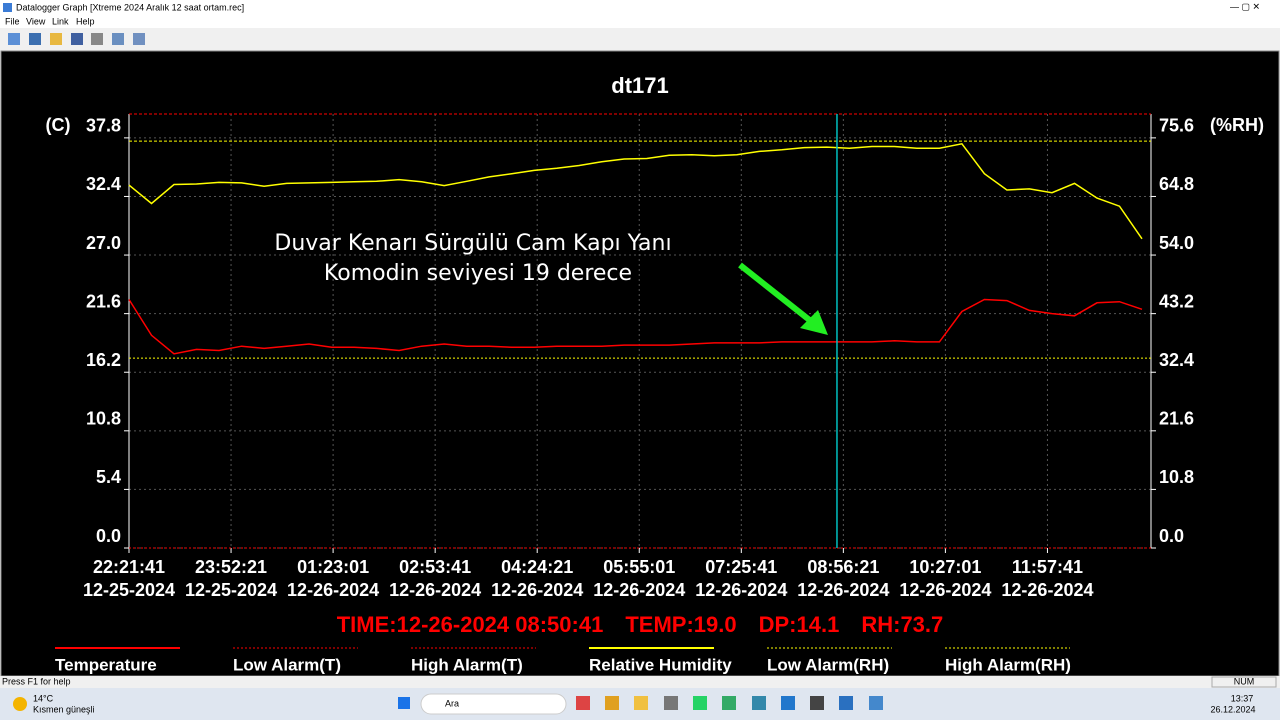 This screenshot has height=720, width=1280. What do you see at coordinates (1171, 536) in the screenshot?
I see `y2-tick-label: 0.0` at bounding box center [1171, 536].